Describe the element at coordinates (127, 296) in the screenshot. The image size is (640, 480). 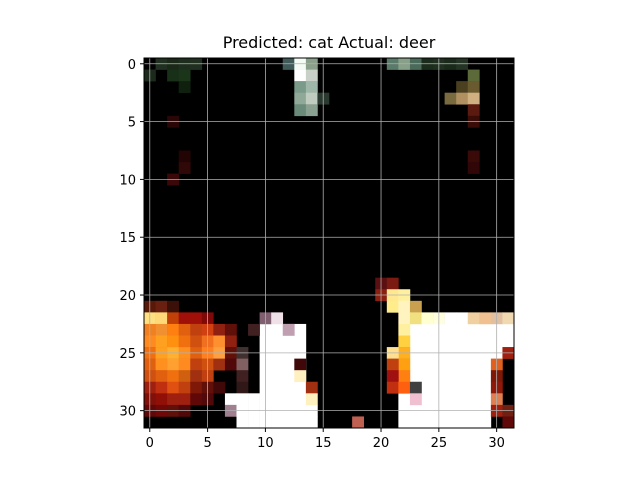
I see `y-tick-label: 20` at that location.